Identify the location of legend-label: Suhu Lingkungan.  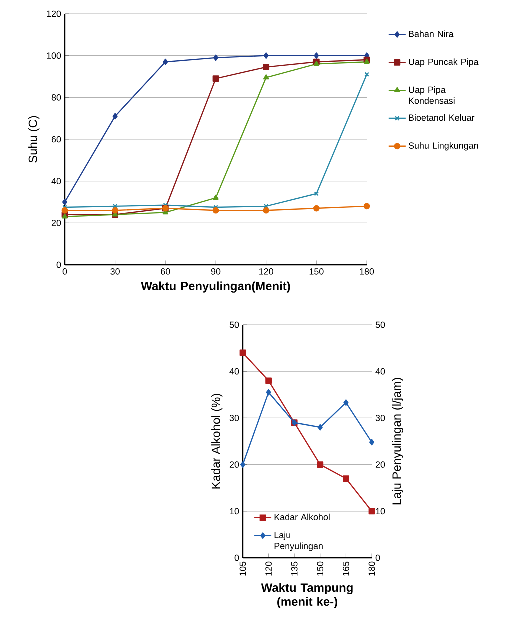
(443, 146).